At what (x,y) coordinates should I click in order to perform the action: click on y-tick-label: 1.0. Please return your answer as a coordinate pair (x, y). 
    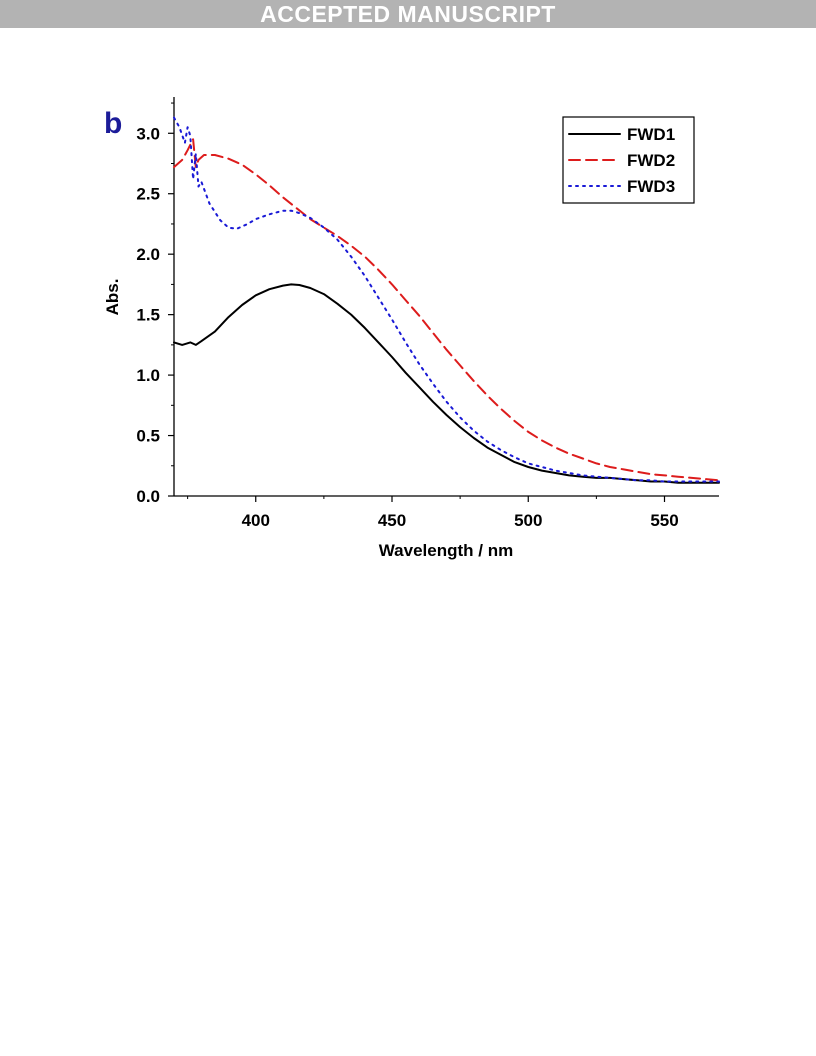
    Looking at the image, I should click on (148, 375).